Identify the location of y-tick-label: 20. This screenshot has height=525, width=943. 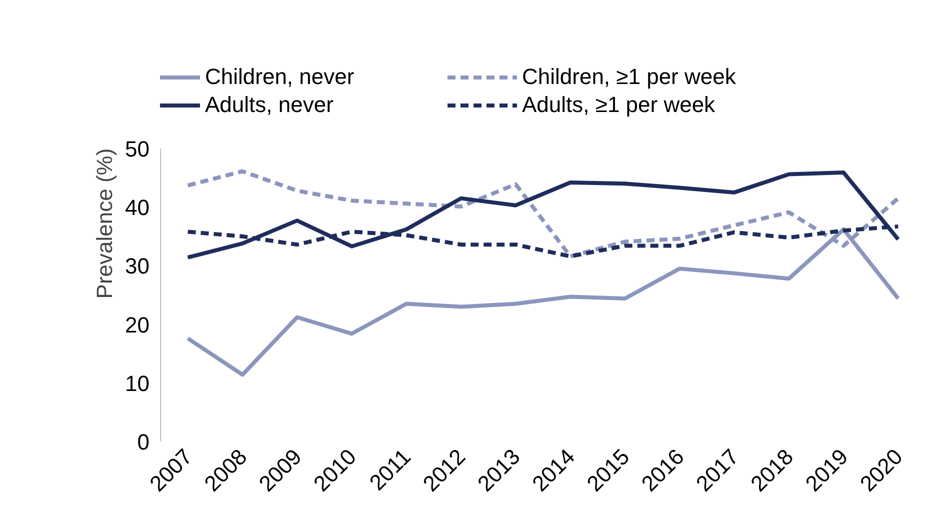
(137, 325).